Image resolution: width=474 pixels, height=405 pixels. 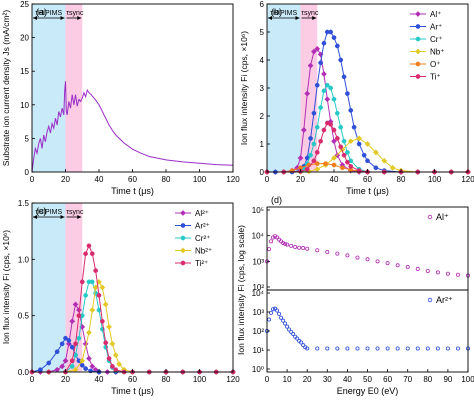 What do you see at coordinates (287, 379) in the screenshot?
I see `x-tick-label: 10` at bounding box center [287, 379].